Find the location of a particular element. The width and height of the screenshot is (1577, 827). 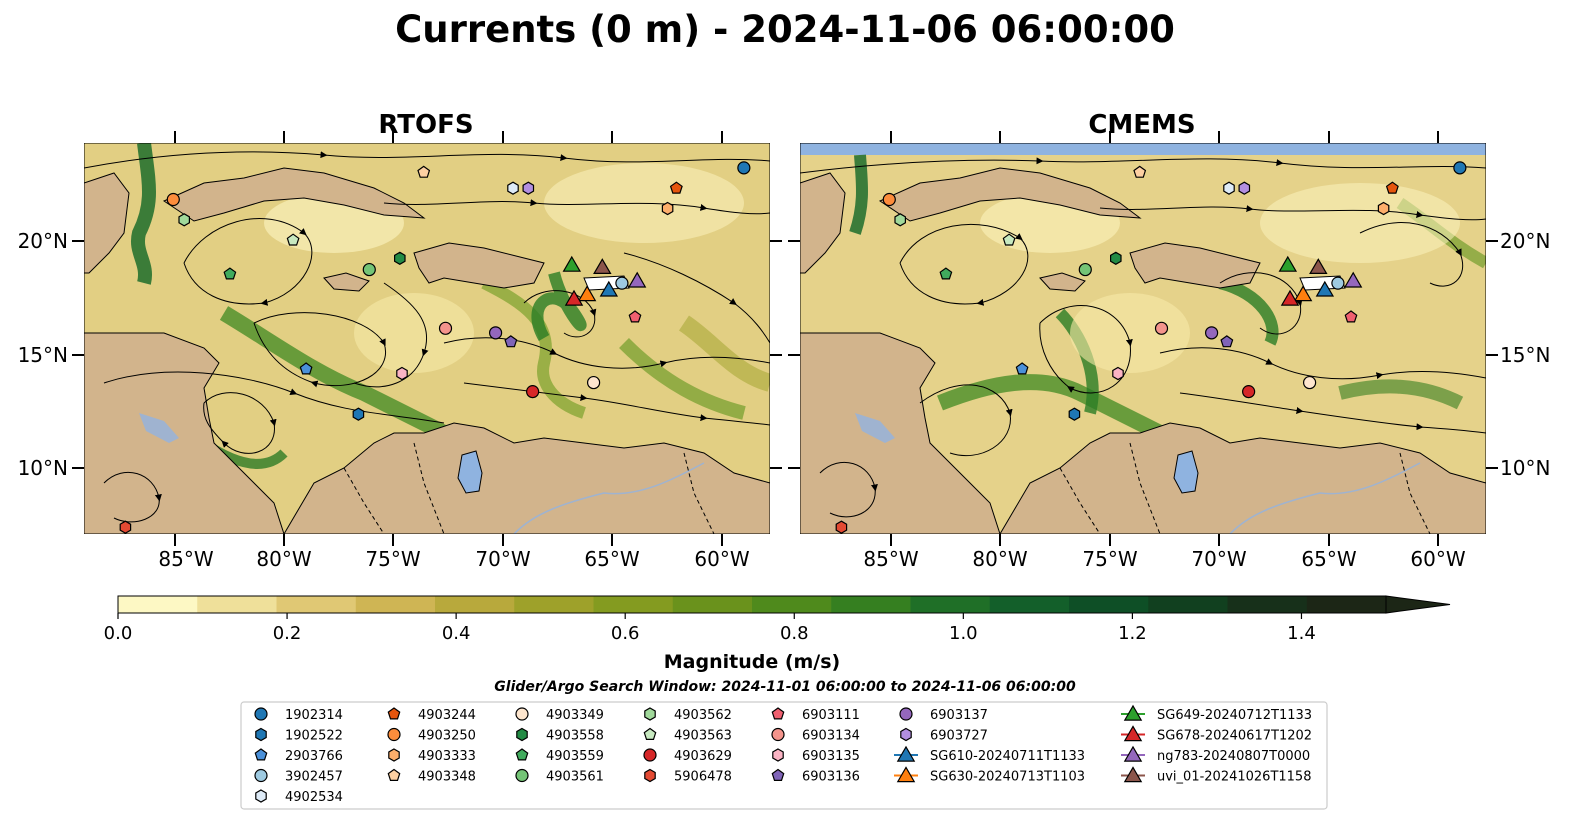

lon-tick-label: 70°W is located at coordinates (502, 559).